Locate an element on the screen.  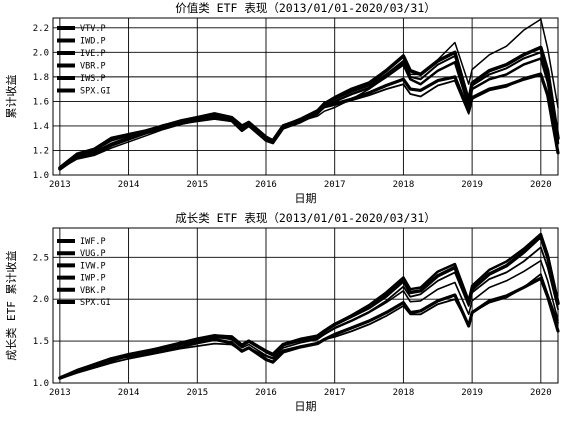
chart-title: 价值类 ETF 表现（2013/01/01-2020/03/31） is located at coordinates (305, 8).